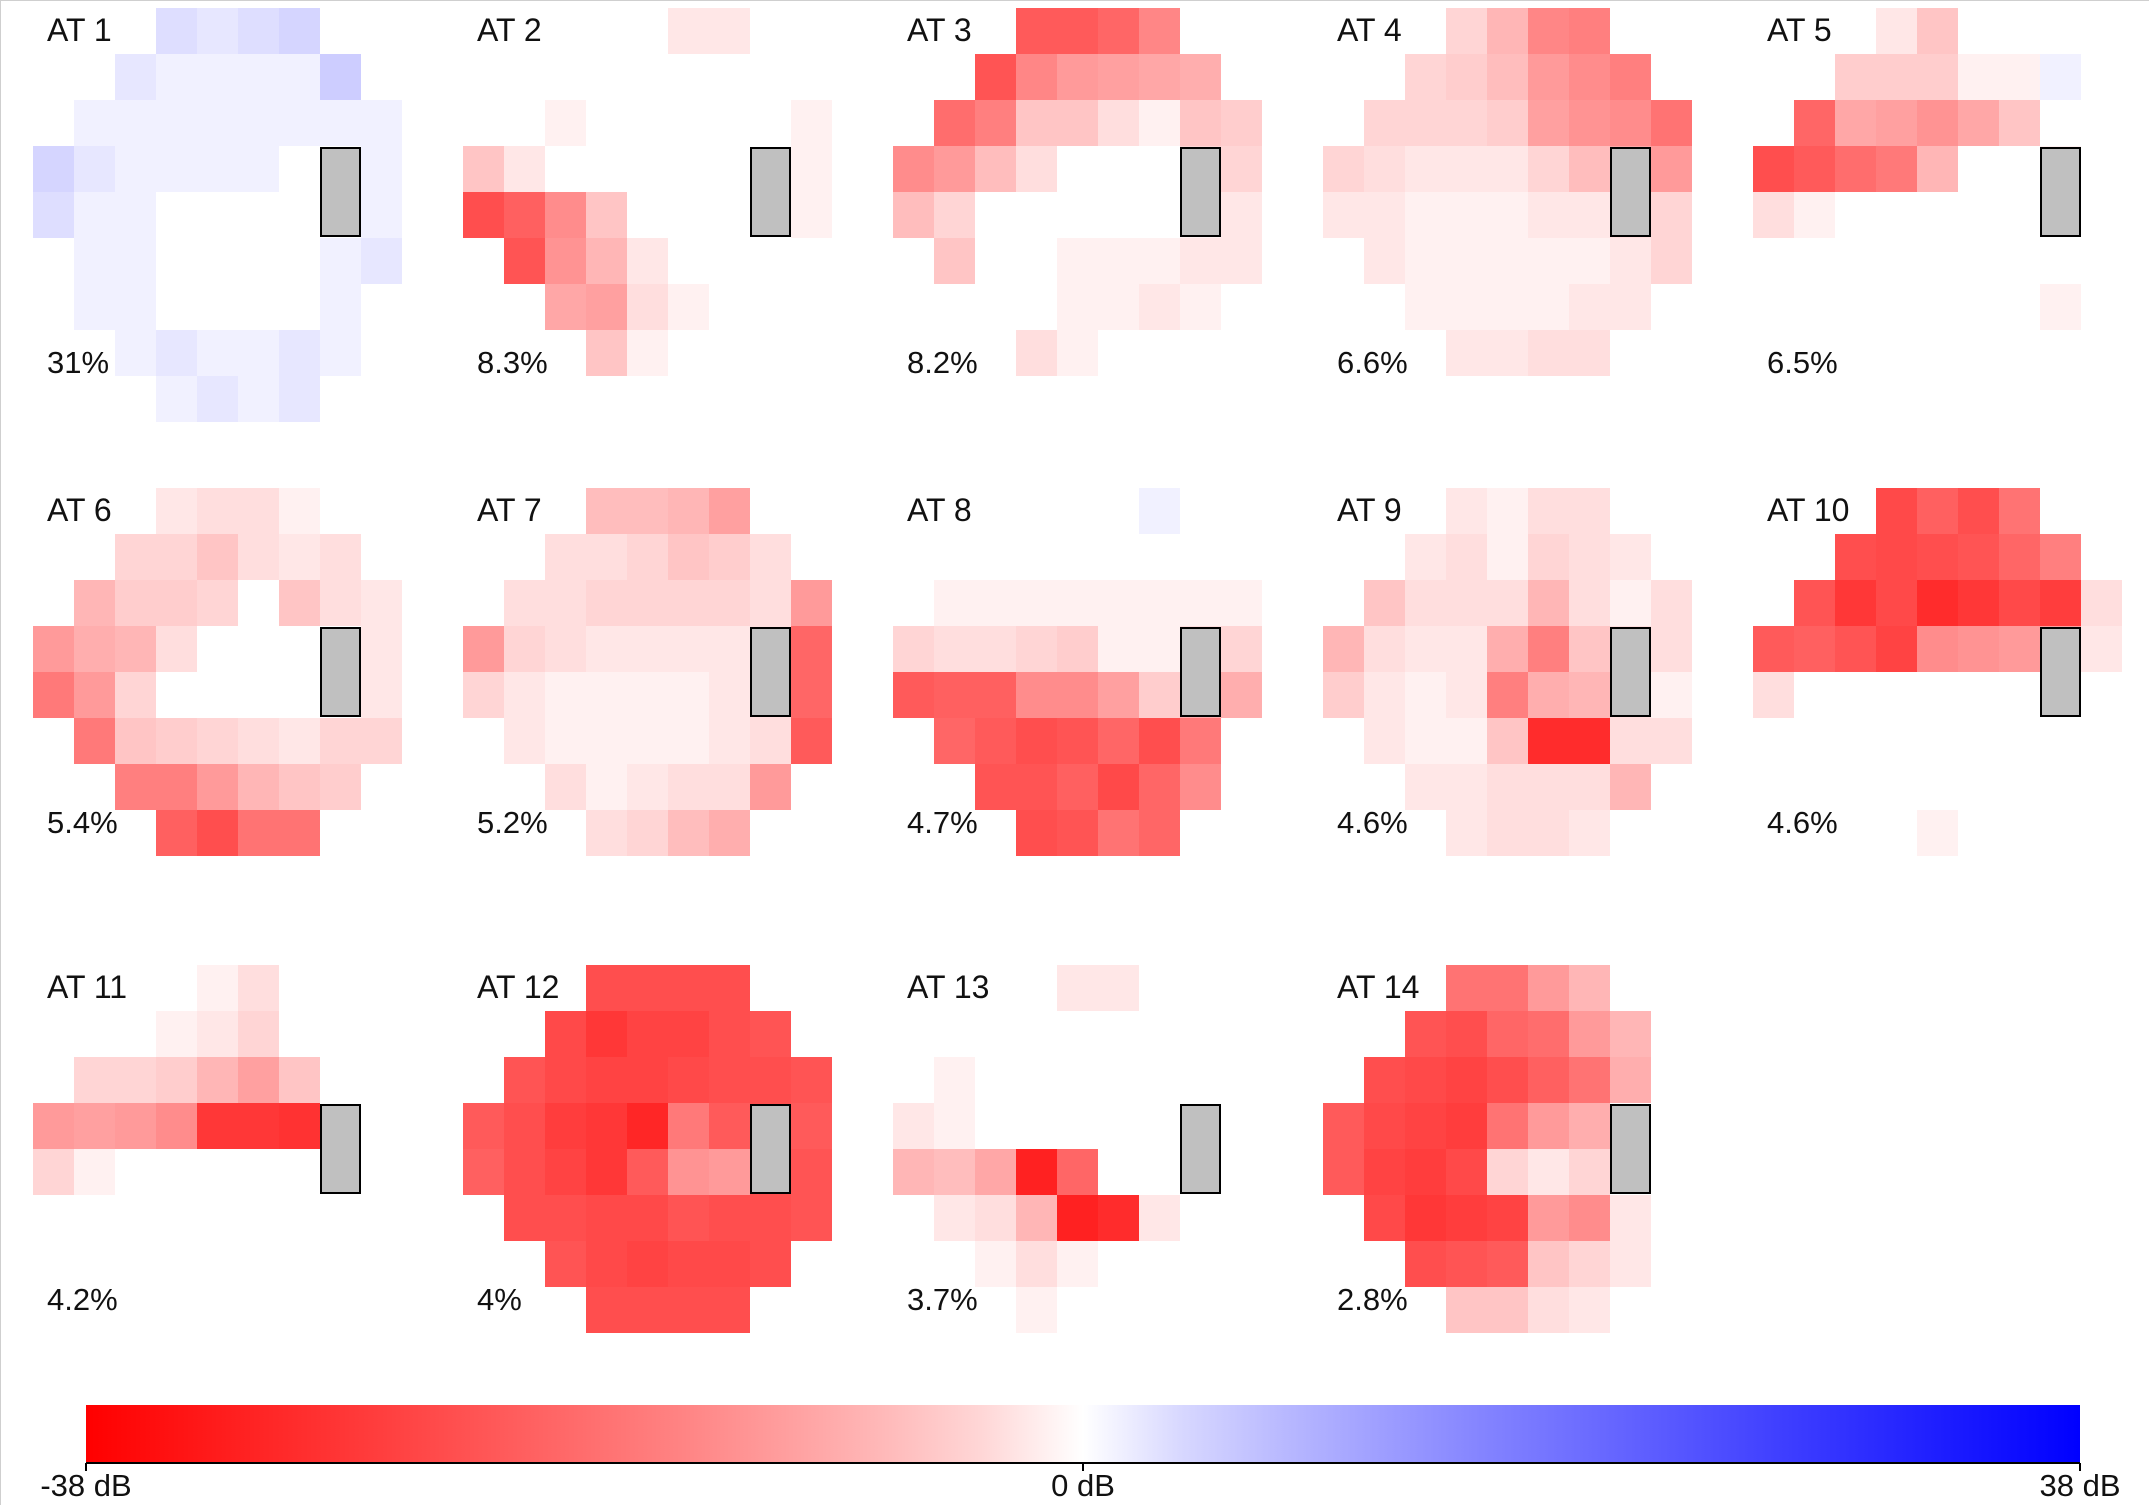 Image resolution: width=2150 pixels, height=1506 pixels. I want to click on archetype-panel: AT 9 4.6%, so click(1507, 672).